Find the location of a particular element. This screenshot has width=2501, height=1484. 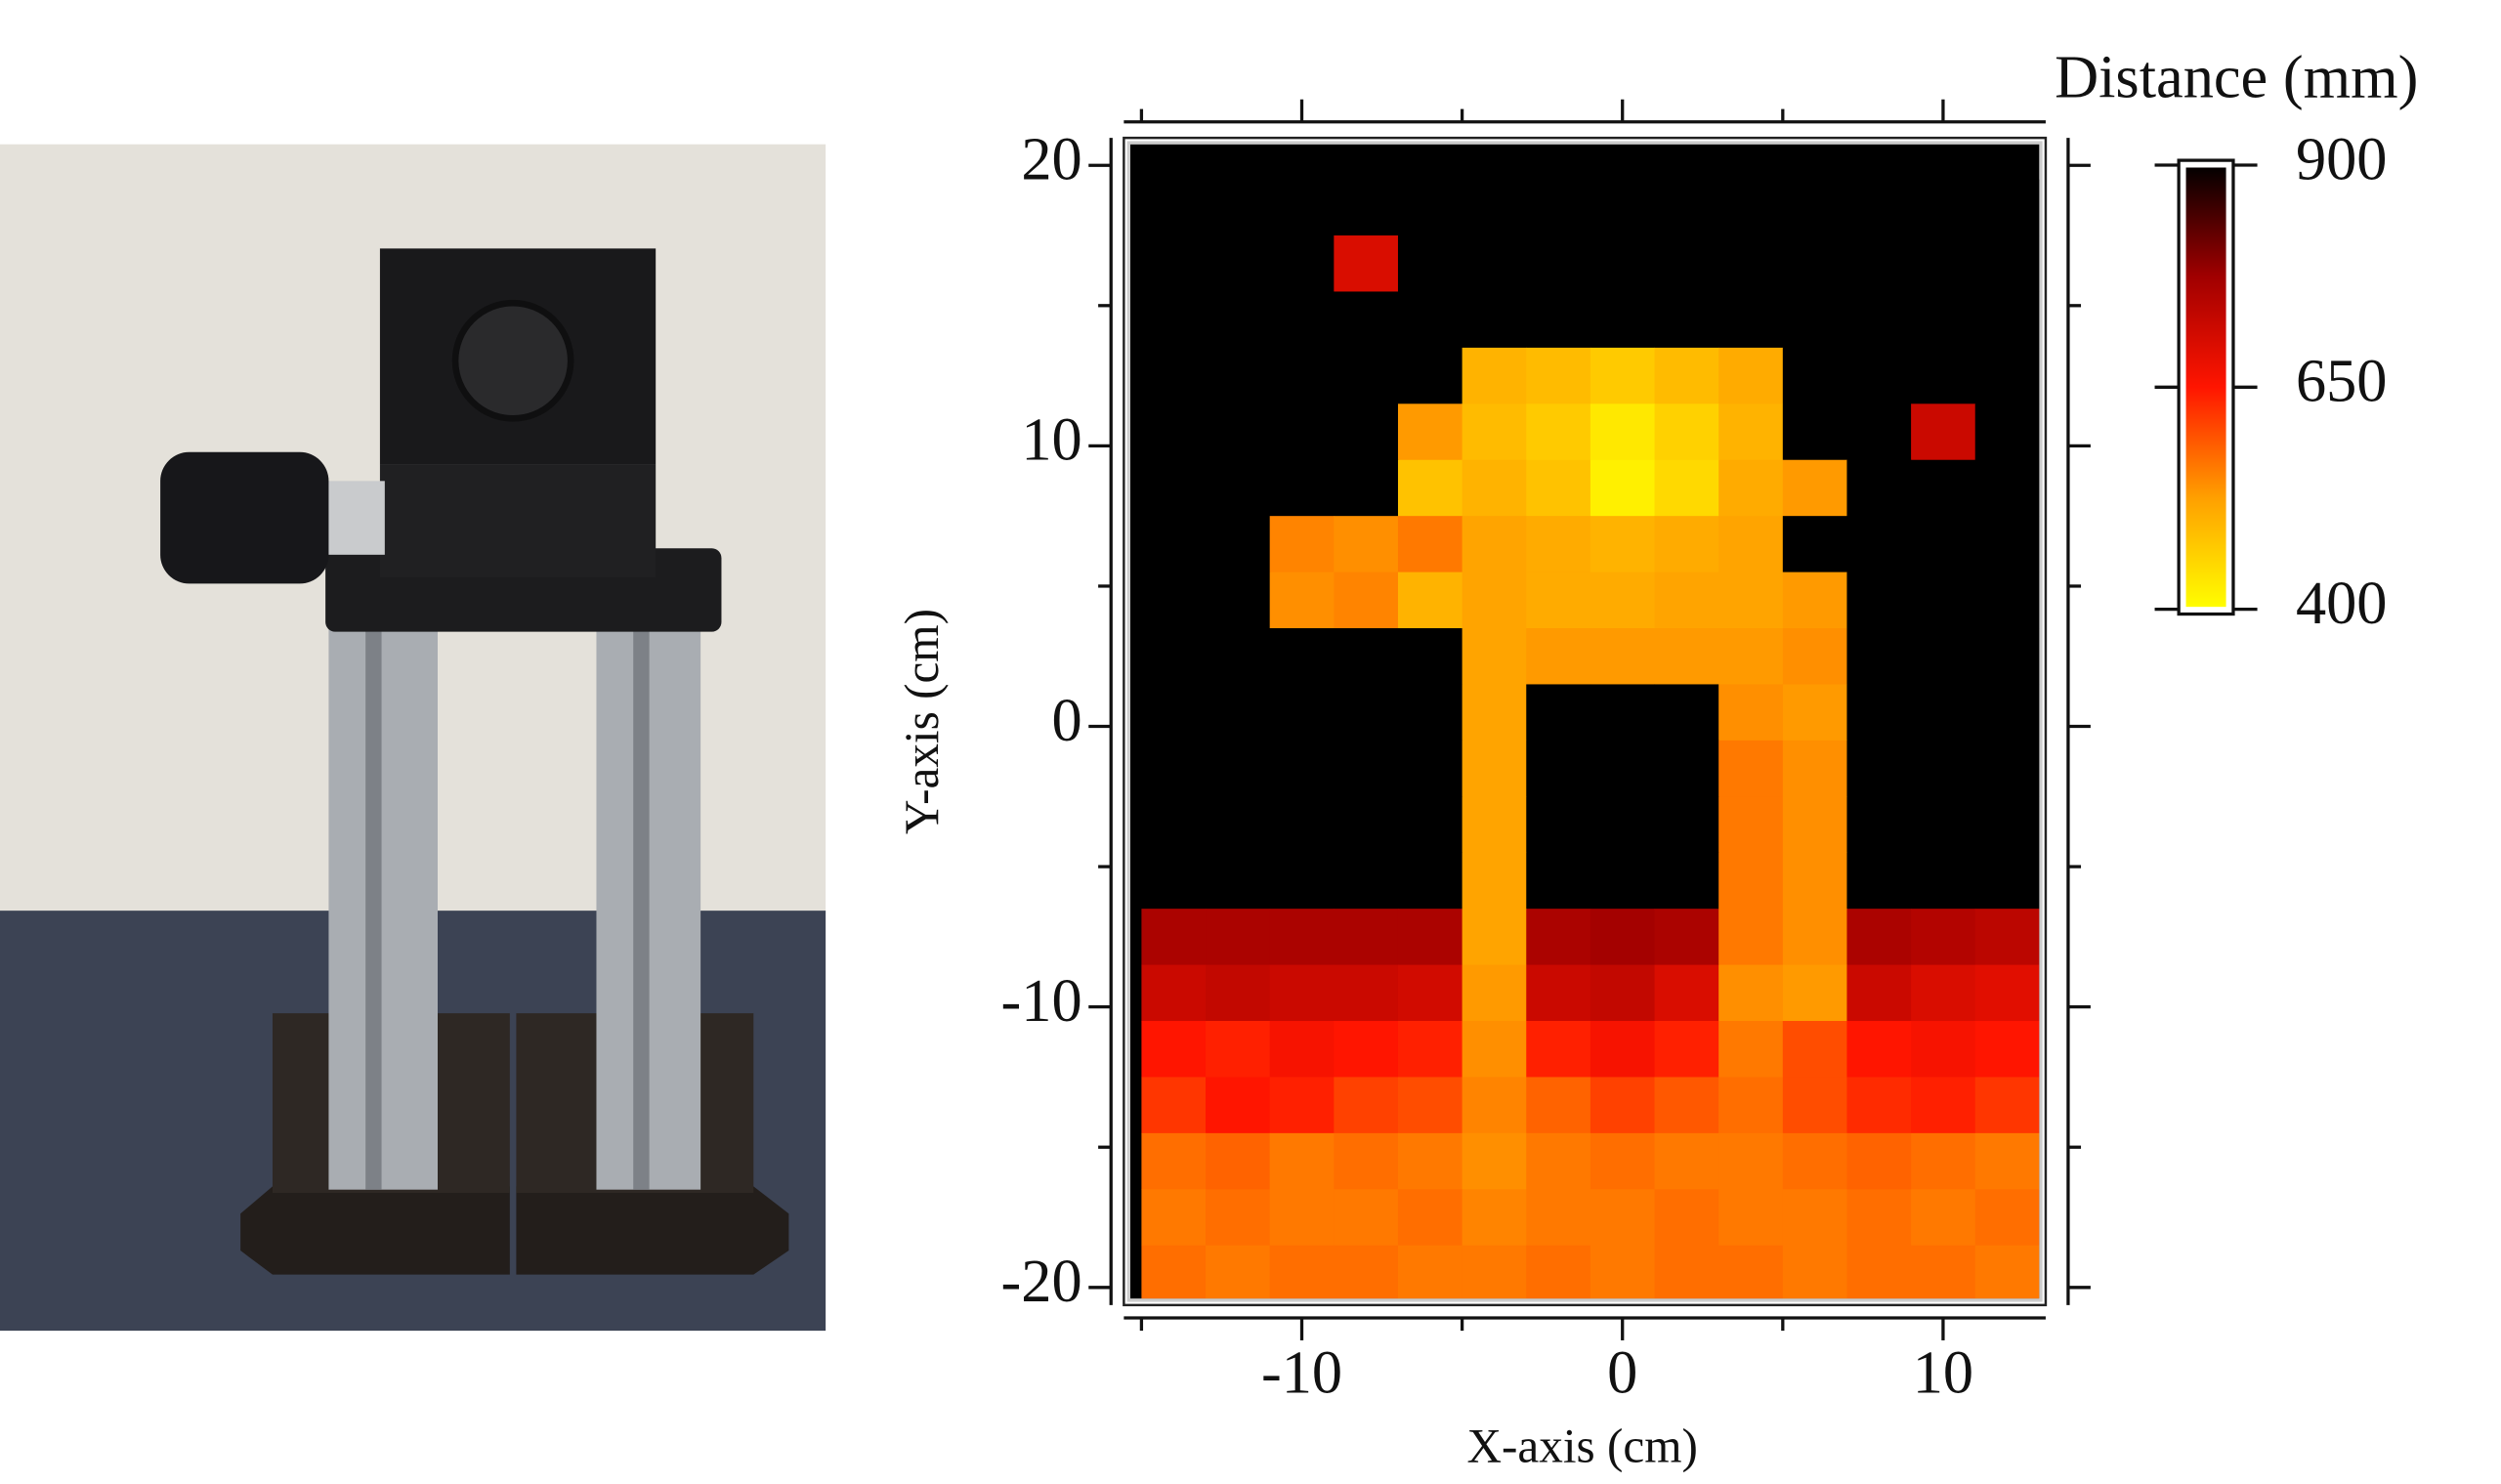

photo-base-right is located at coordinates (652, 1230).